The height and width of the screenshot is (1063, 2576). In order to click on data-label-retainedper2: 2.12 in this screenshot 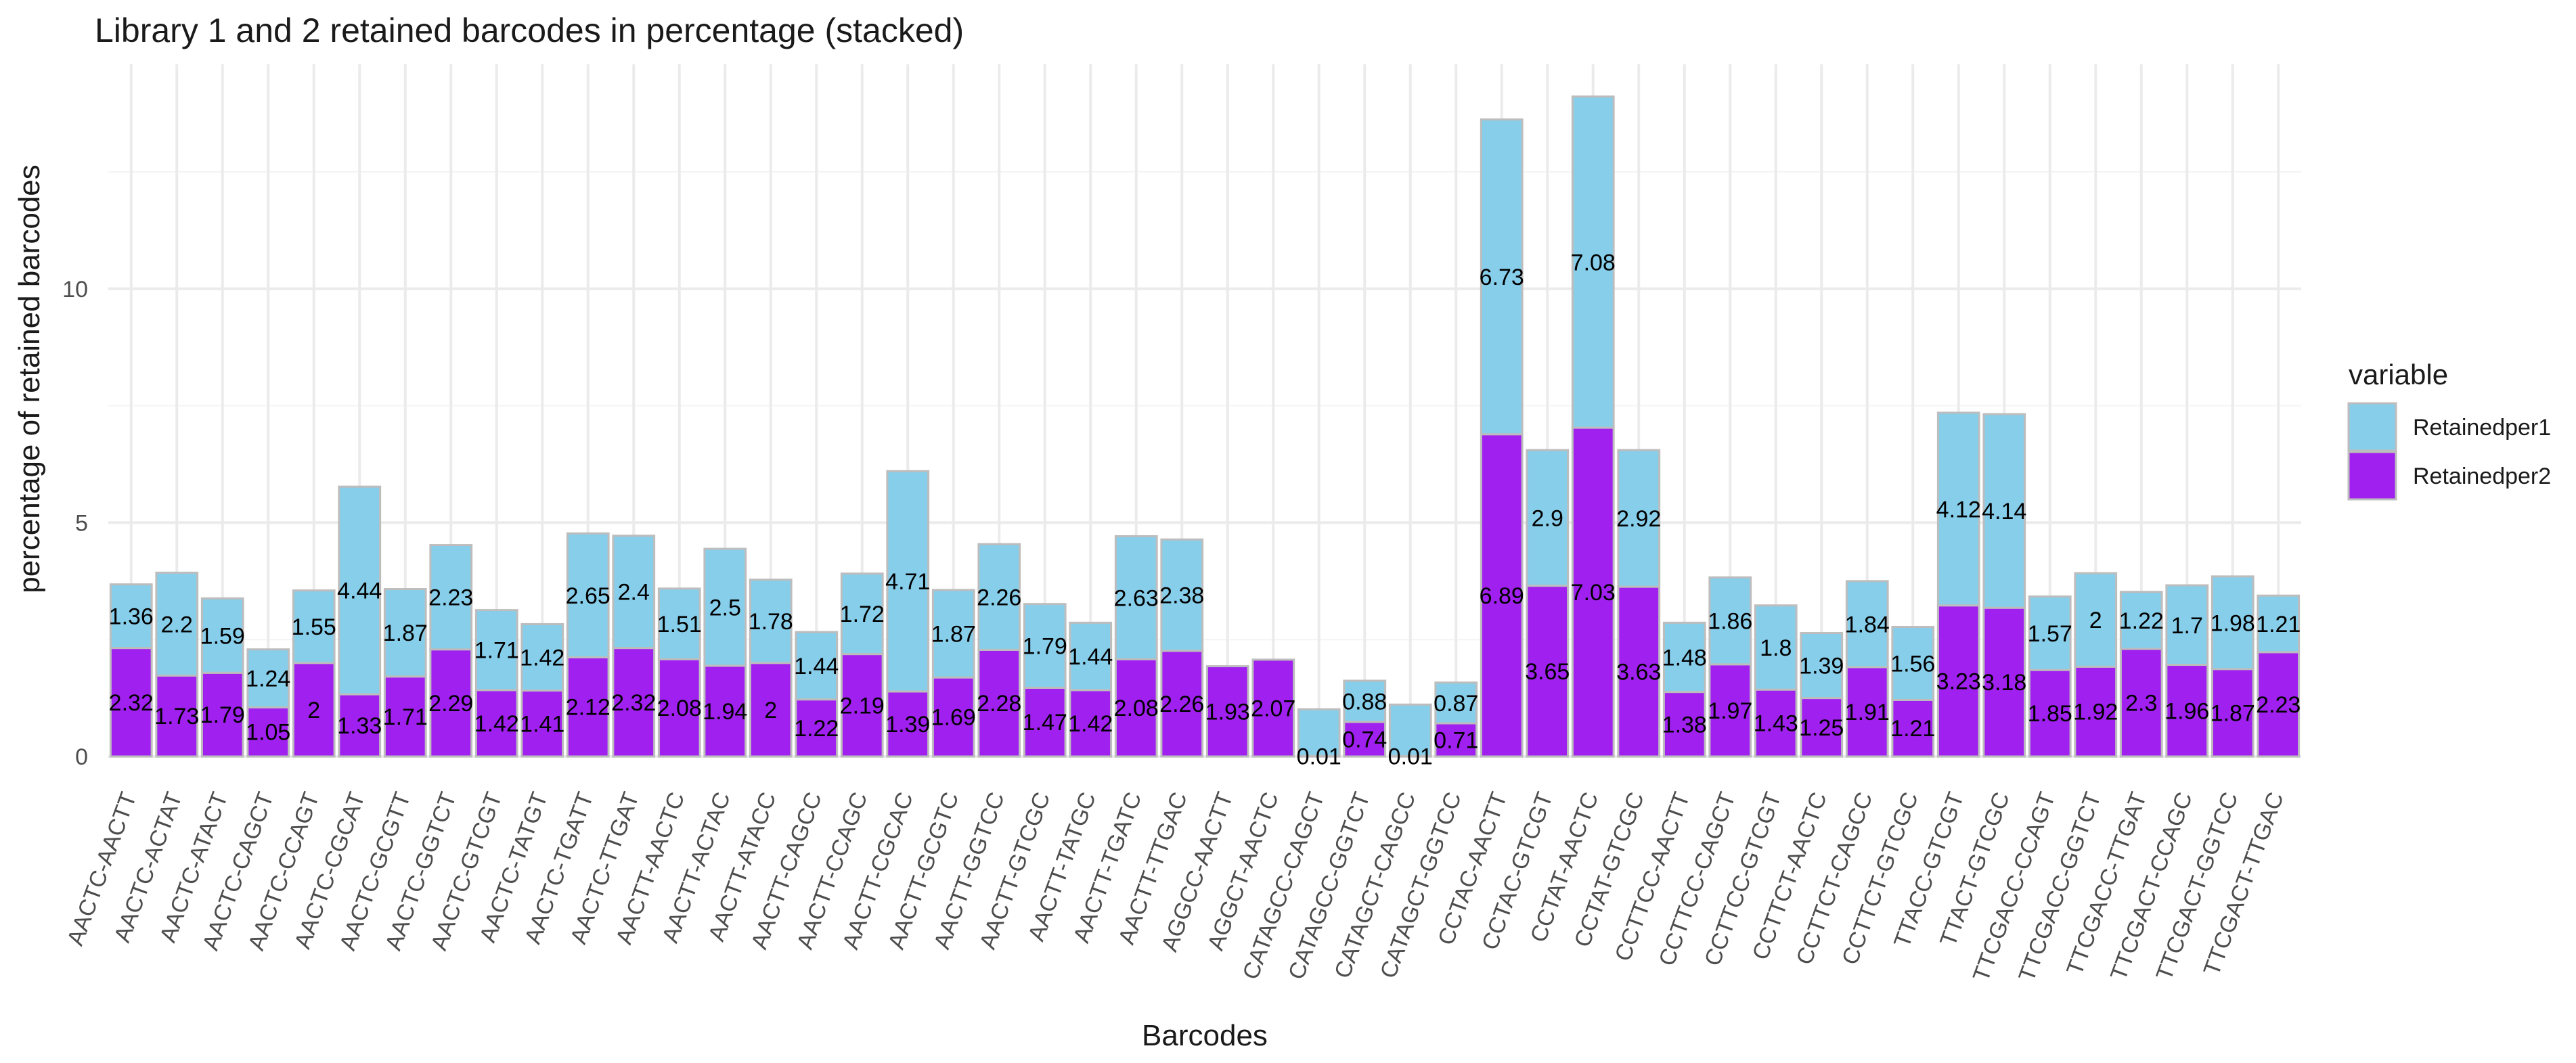, I will do `click(588, 708)`.